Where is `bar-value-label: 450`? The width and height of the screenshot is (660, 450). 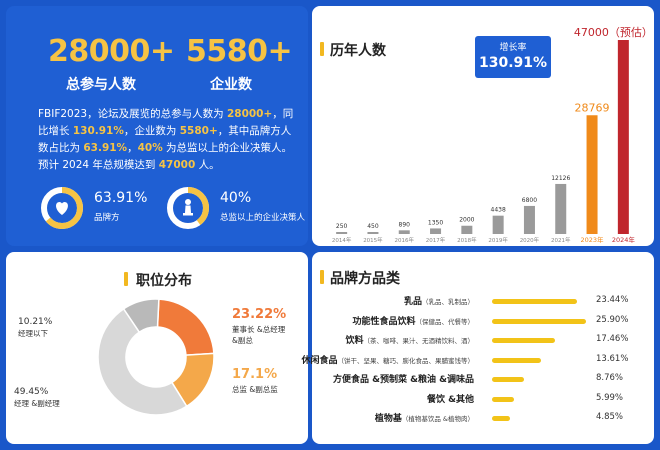 bar-value-label: 450 is located at coordinates (373, 226).